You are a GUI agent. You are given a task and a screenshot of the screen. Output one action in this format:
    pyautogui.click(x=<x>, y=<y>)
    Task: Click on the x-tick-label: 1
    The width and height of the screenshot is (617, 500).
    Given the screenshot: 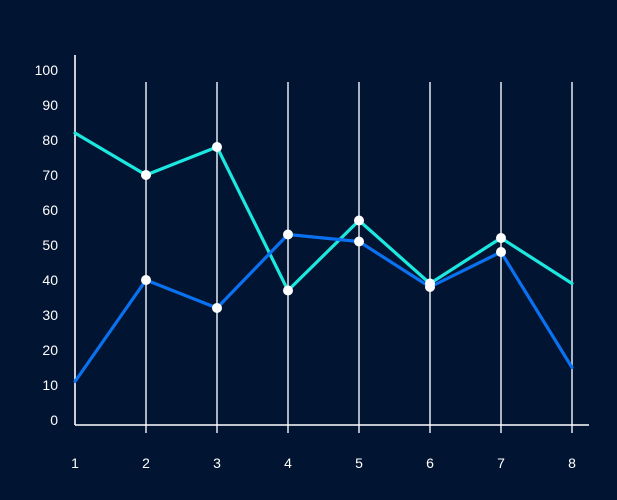 What is the action you would take?
    pyautogui.click(x=75, y=463)
    